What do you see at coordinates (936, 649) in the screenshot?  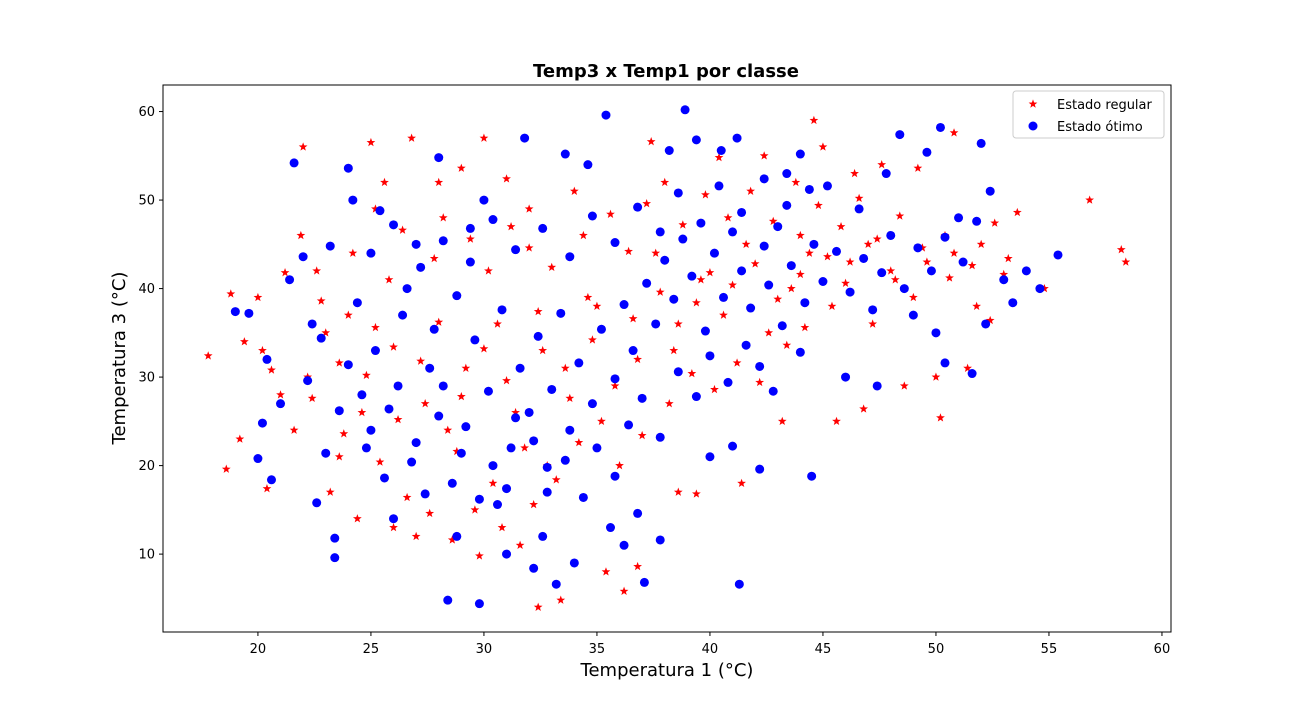 I see `x-tick-label: 50` at bounding box center [936, 649].